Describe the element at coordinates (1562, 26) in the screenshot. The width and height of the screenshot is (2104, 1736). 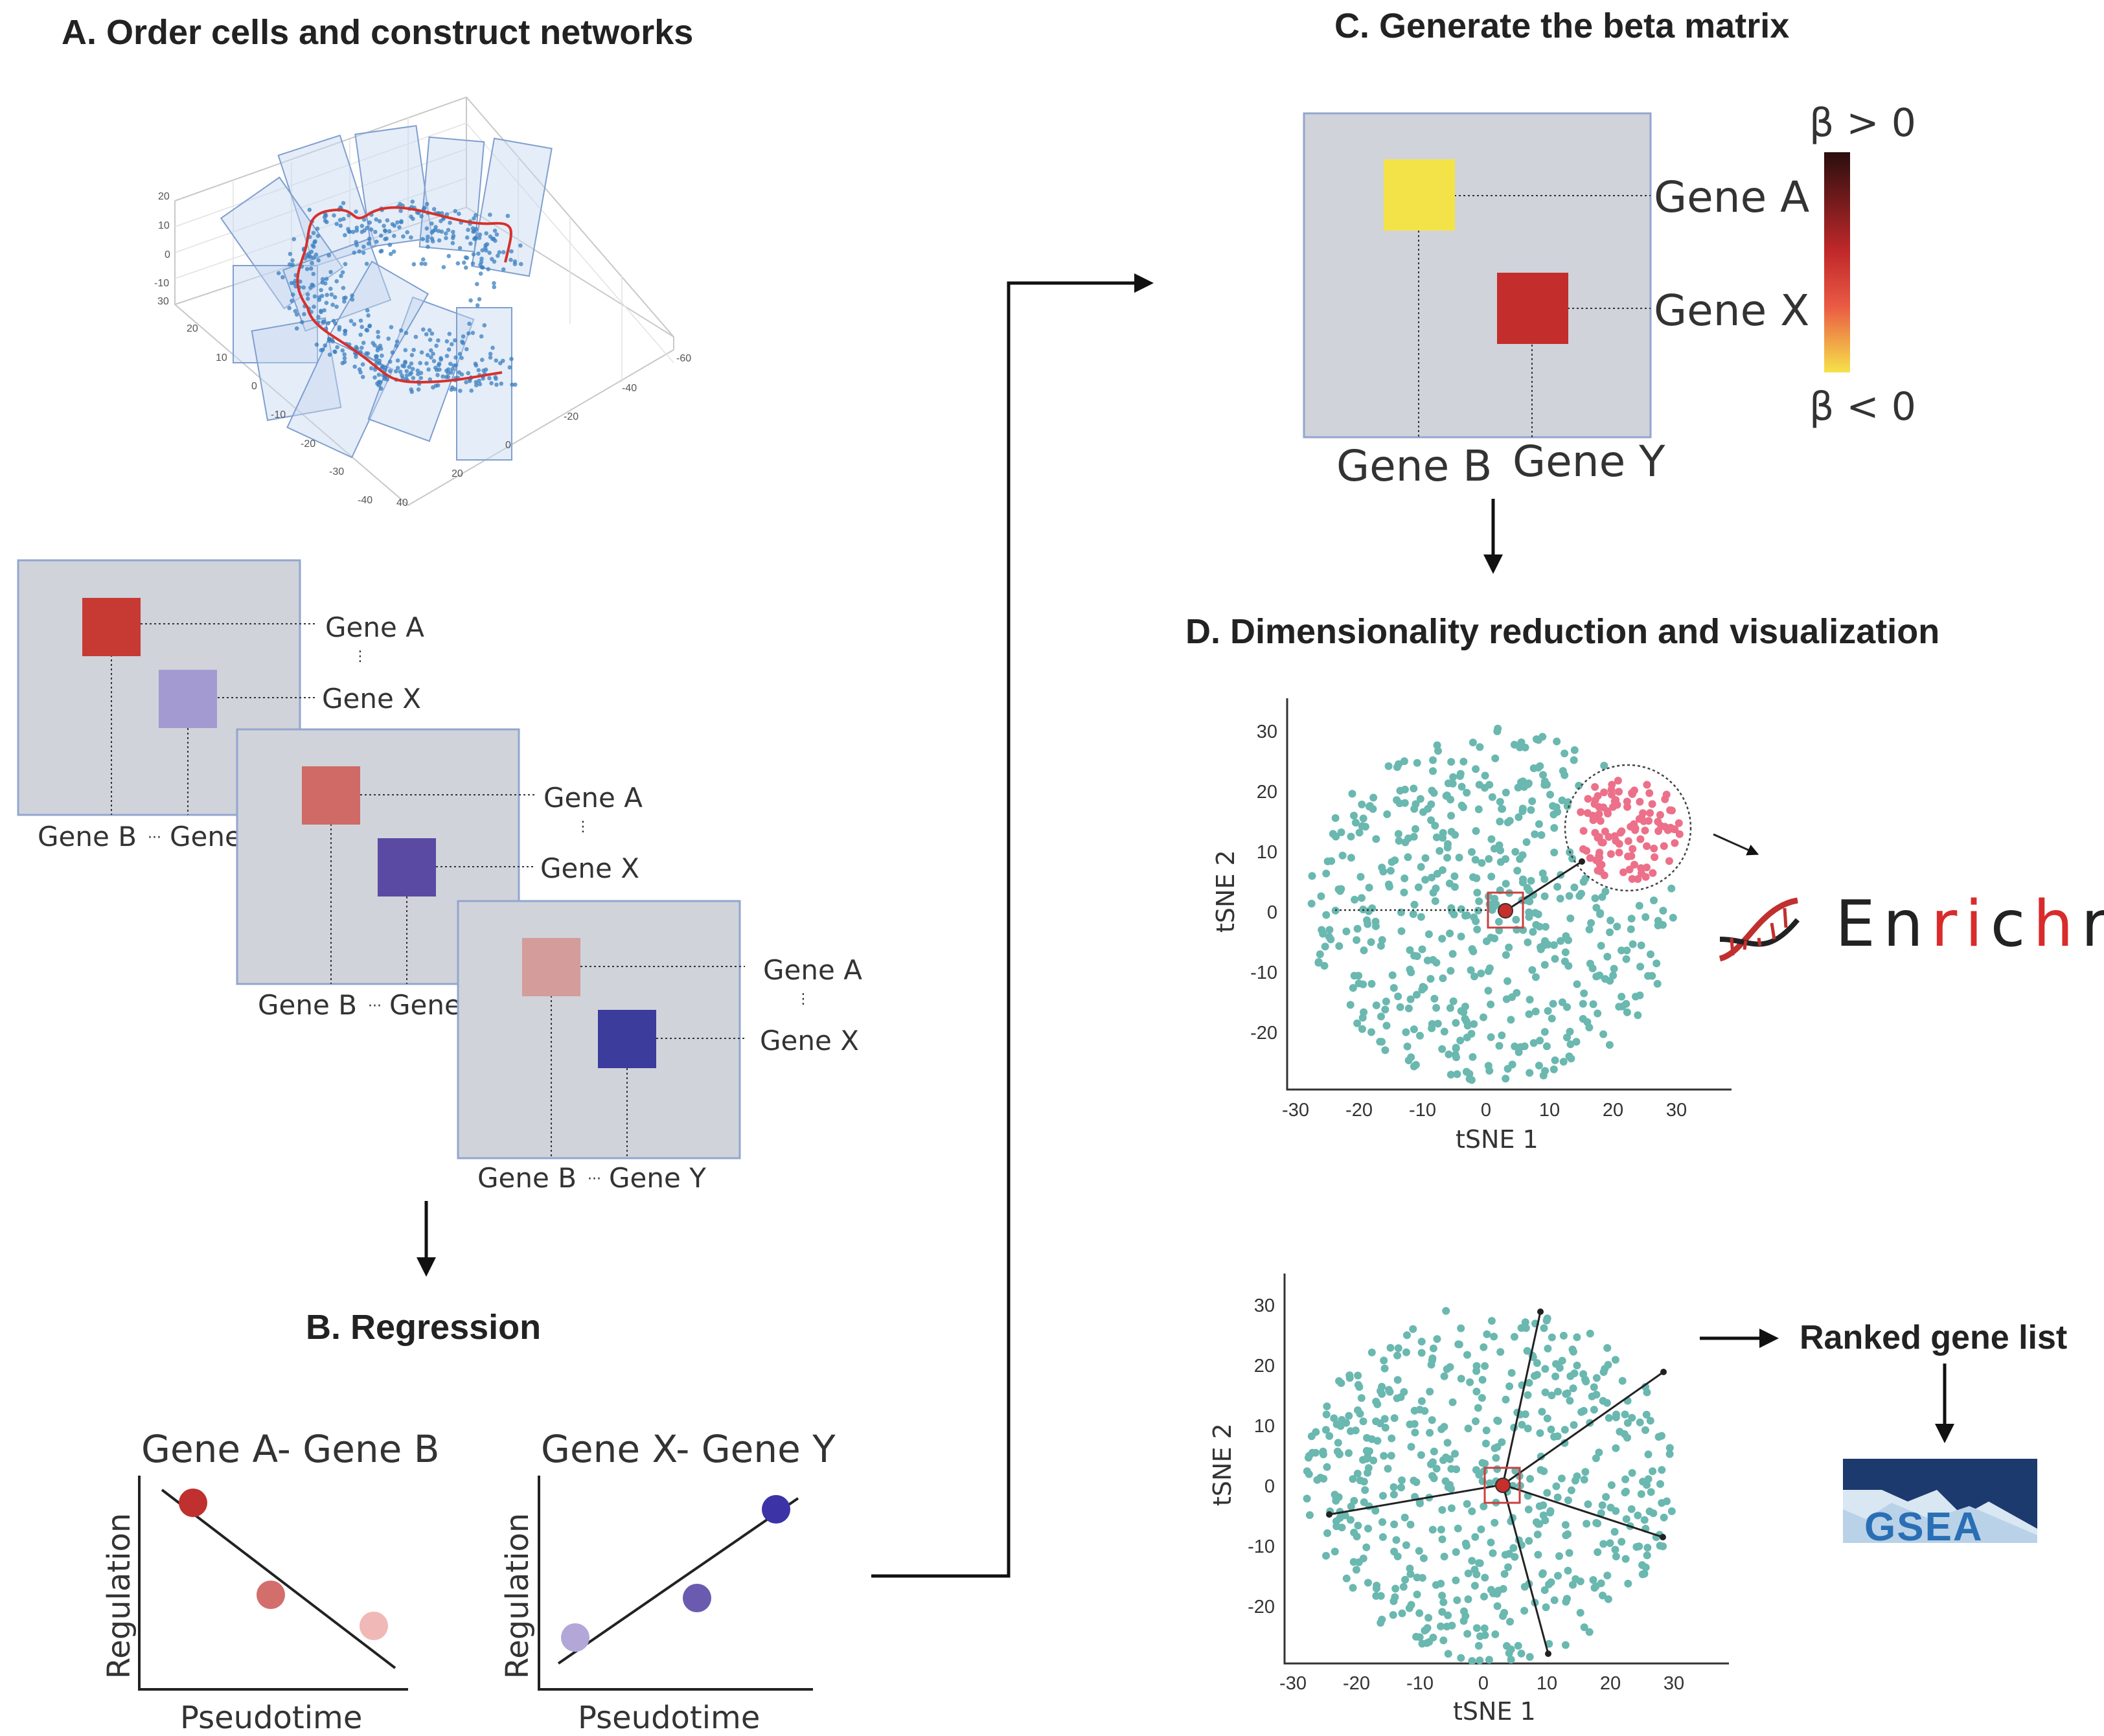
I see `panel-c-title: C. Generate the beta matrix` at that location.